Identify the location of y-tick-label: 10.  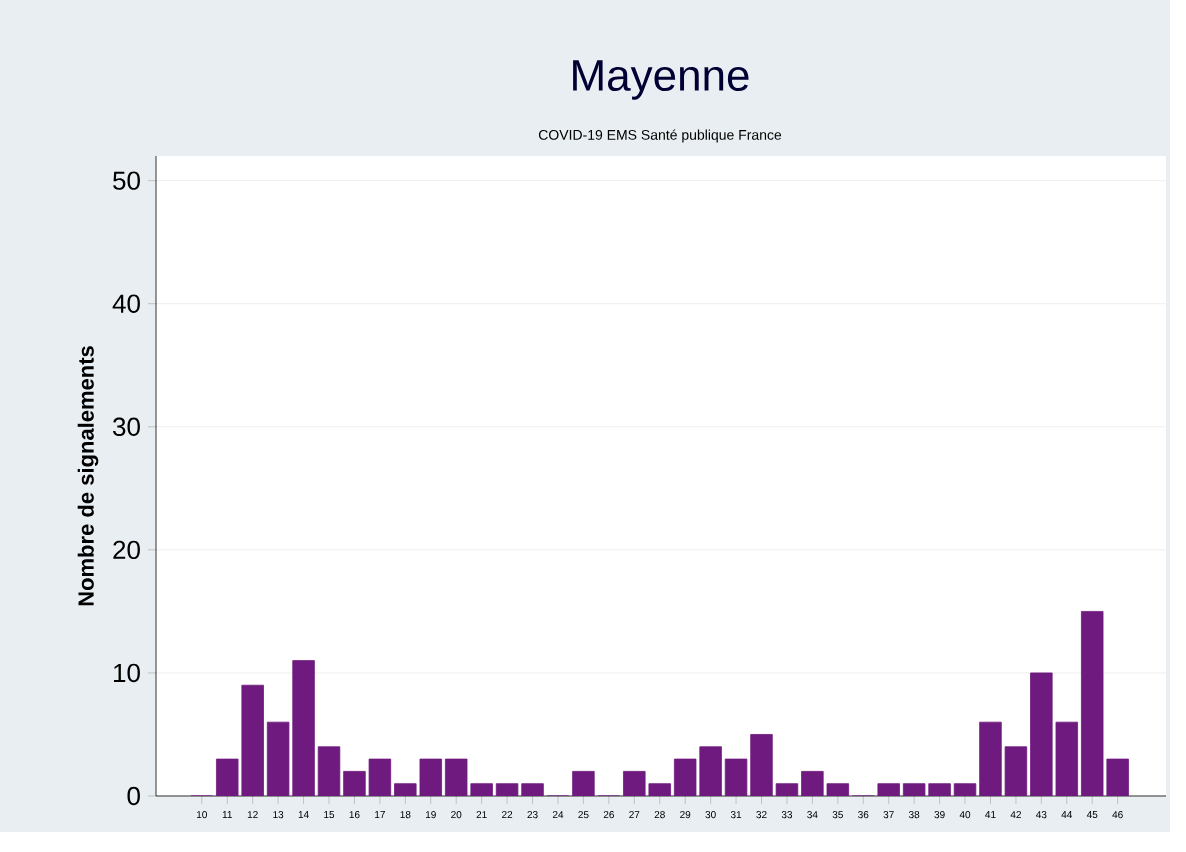
(126, 673).